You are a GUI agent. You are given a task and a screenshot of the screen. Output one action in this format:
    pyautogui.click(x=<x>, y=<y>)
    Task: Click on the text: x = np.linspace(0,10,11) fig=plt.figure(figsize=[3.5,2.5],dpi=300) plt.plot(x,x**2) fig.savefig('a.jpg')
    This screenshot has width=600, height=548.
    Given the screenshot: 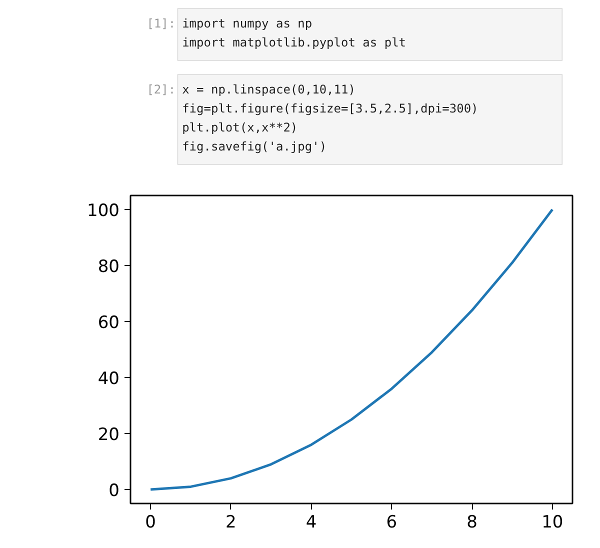 What is the action you would take?
    pyautogui.click(x=330, y=118)
    